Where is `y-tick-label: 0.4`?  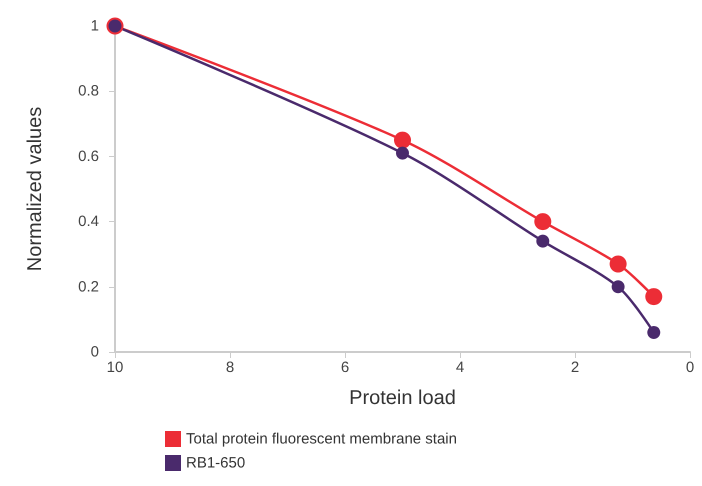
y-tick-label: 0.4 is located at coordinates (88, 221).